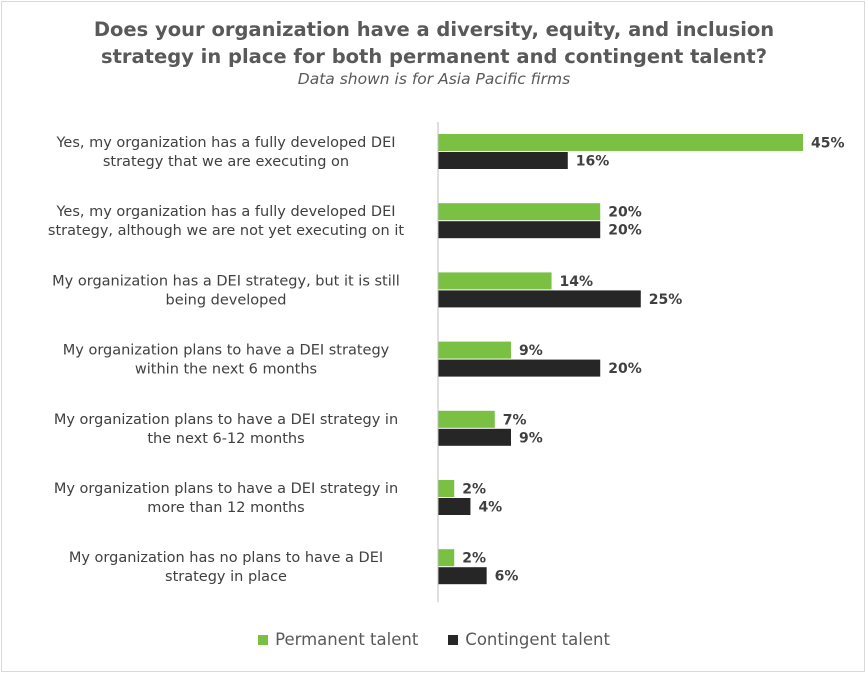 This screenshot has width=868, height=675. Describe the element at coordinates (593, 162) in the screenshot. I see `data-label-contingent-1: 16%` at that location.